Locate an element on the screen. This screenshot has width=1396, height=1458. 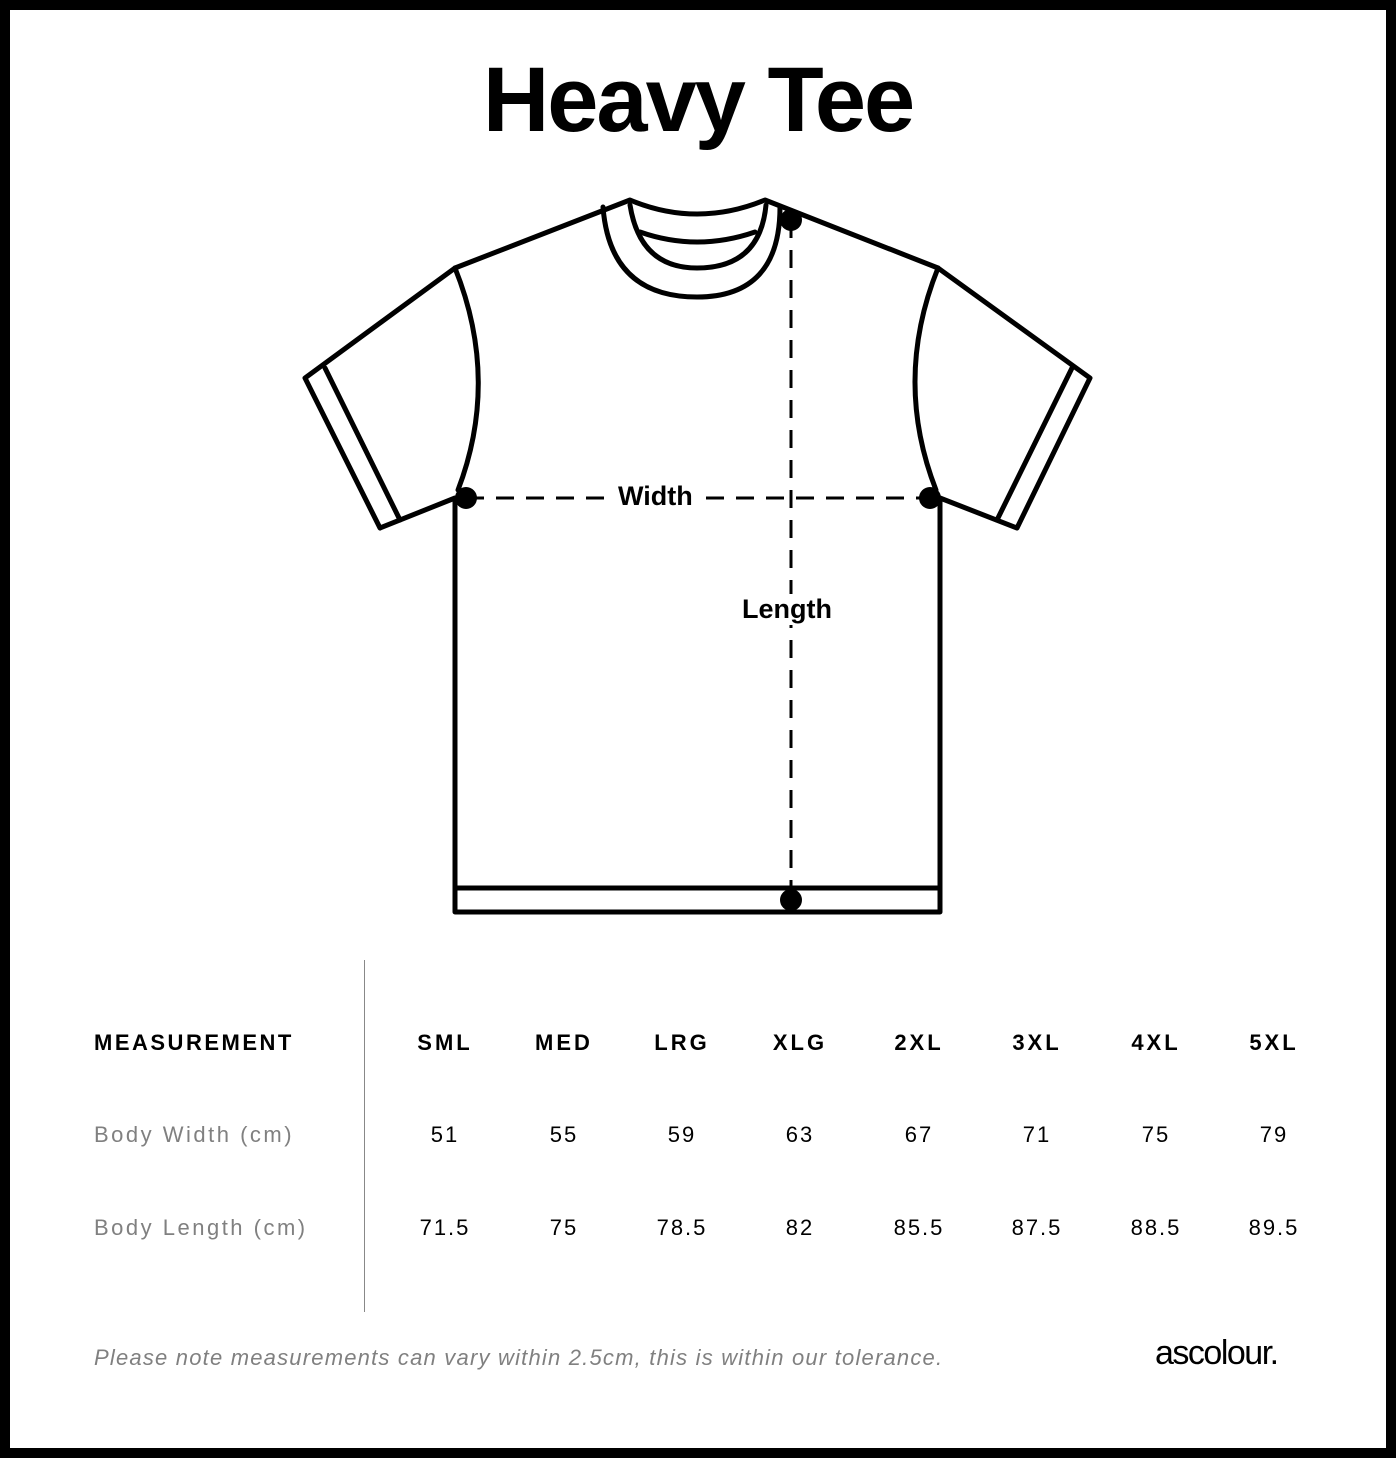
brand-logo: ascolour. is located at coordinates (1217, 1353).